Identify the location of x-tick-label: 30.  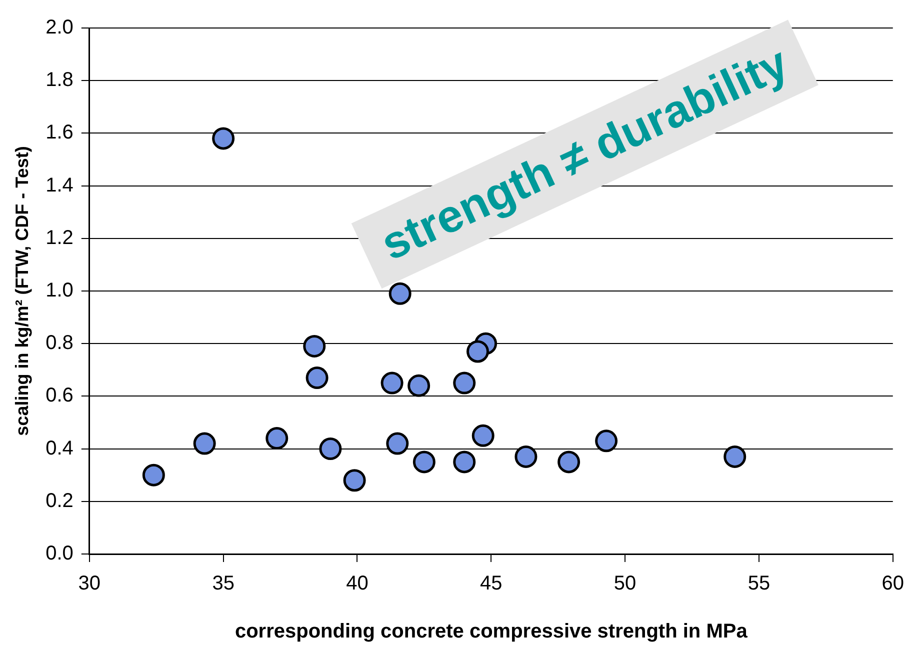
(89, 583).